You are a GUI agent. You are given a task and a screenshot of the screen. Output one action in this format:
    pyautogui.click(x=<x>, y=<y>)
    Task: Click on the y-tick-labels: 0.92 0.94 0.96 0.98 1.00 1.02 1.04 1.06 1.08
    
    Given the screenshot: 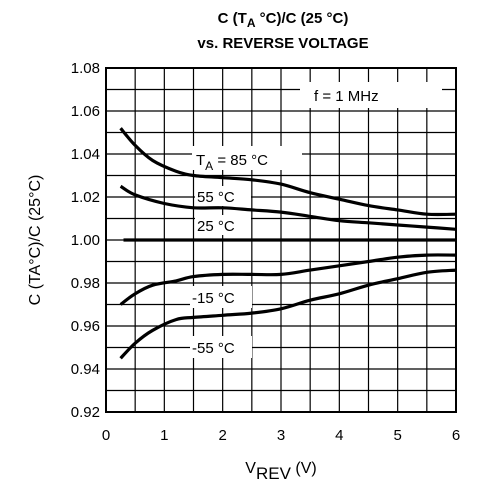 What is the action you would take?
    pyautogui.click(x=85, y=240)
    